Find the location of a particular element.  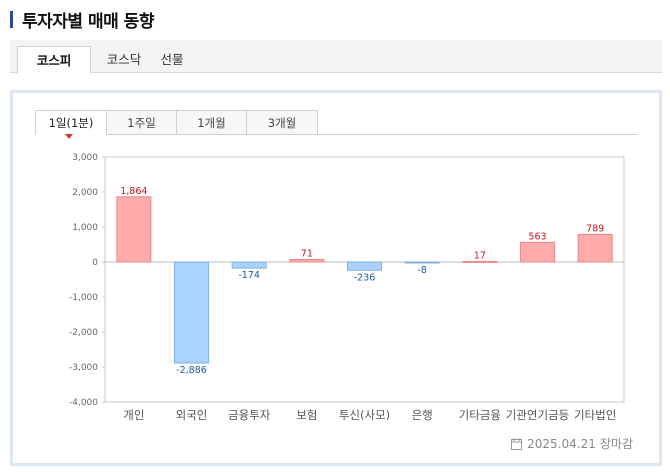

page-title-bar: 투자자별 매매 동향 is located at coordinates (82, 20).